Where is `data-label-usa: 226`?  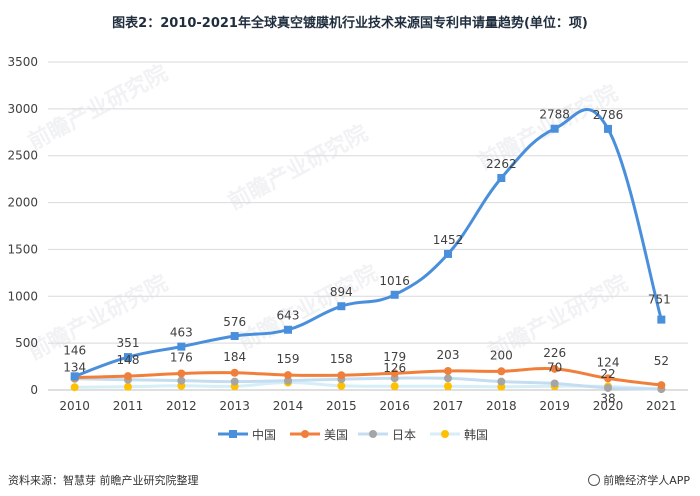
data-label-usa: 226 is located at coordinates (554, 353).